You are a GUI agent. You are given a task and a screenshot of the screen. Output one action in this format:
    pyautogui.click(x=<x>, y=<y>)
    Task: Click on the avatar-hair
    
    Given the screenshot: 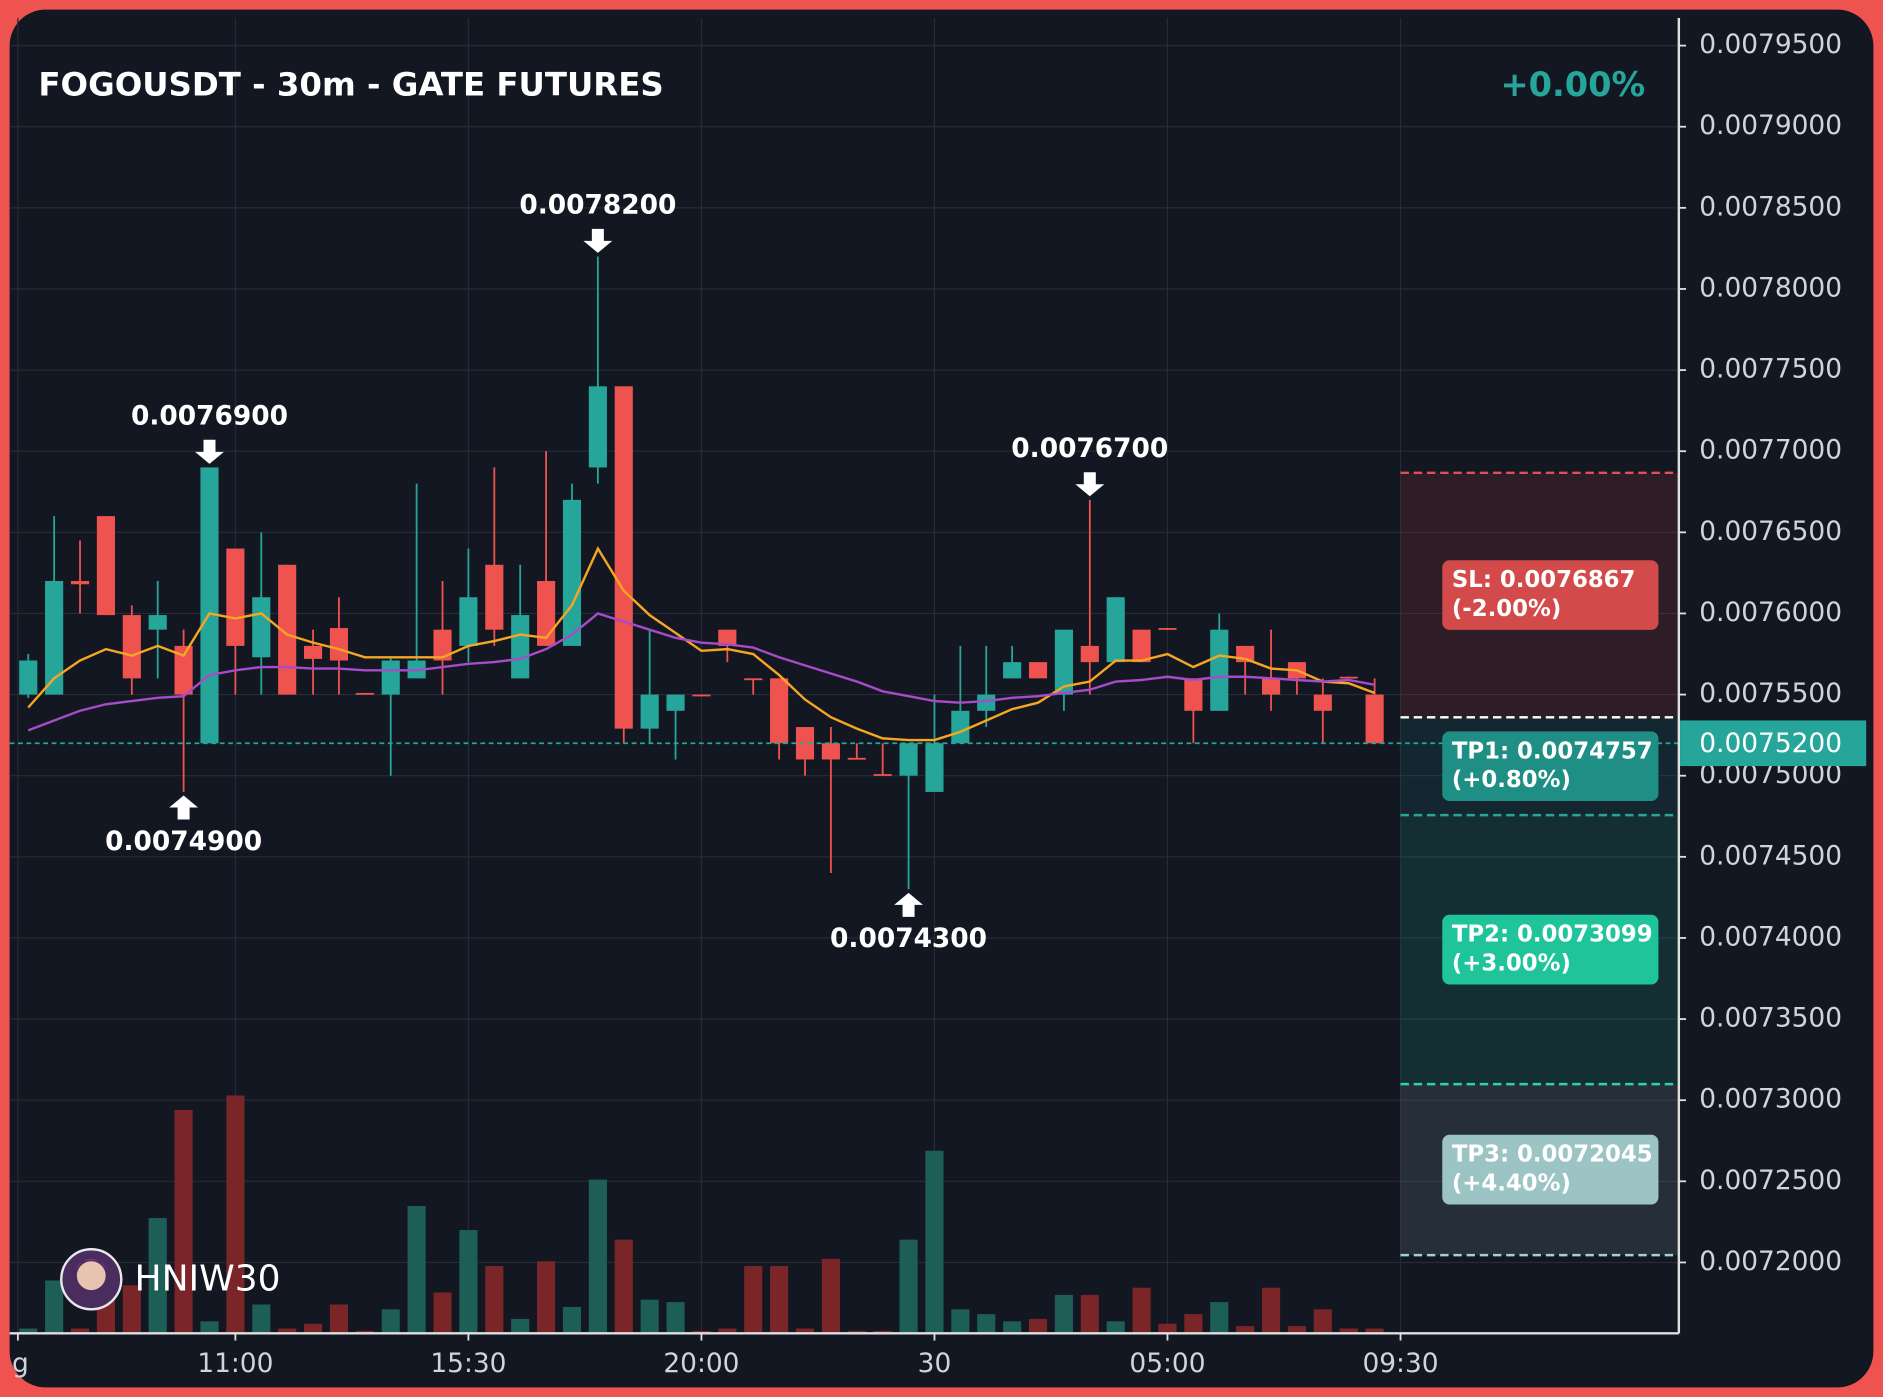 What is the action you would take?
    pyautogui.click(x=91, y=1264)
    